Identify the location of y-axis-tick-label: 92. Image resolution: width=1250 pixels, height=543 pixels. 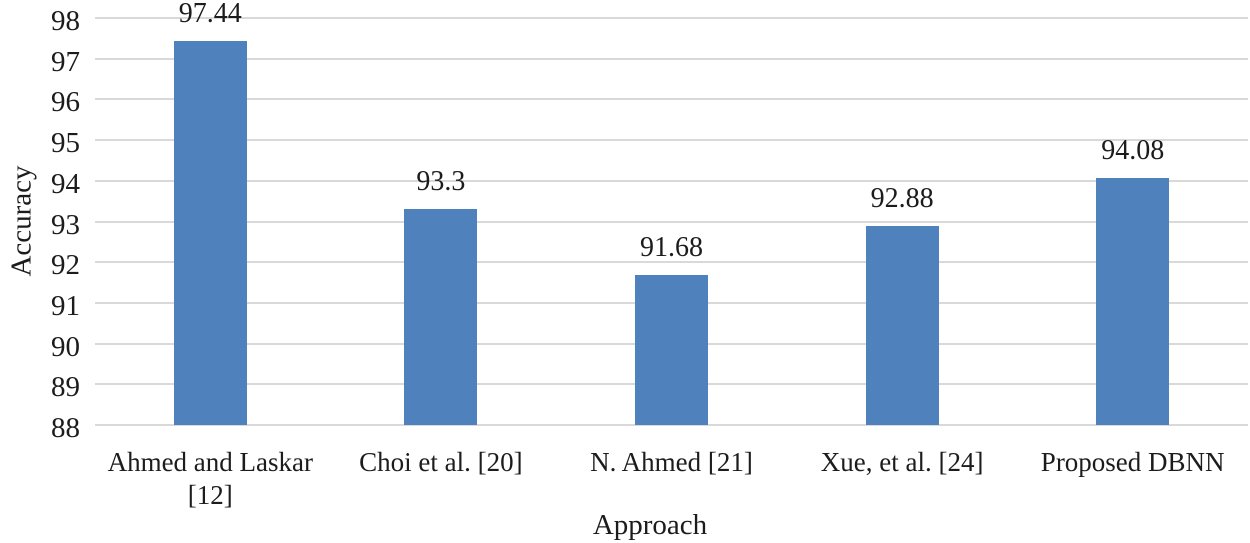
(65, 265).